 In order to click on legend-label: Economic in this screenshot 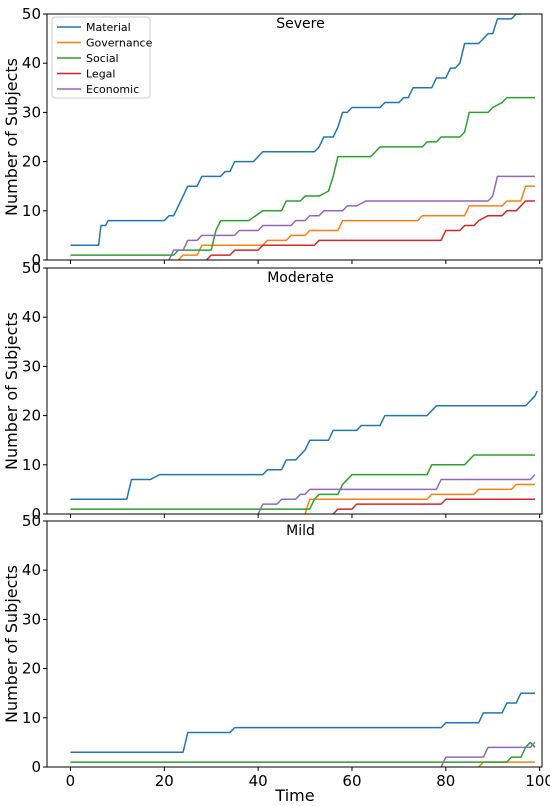, I will do `click(112, 89)`.